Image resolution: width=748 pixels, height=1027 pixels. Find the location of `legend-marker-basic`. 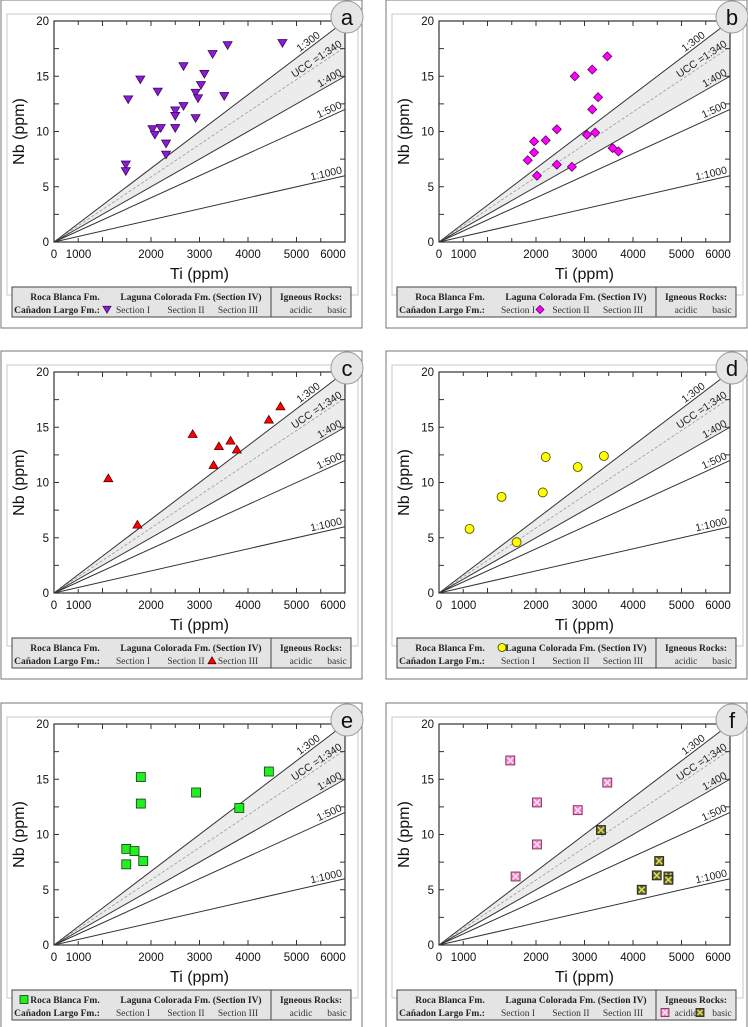

legend-marker-basic is located at coordinates (700, 1012).